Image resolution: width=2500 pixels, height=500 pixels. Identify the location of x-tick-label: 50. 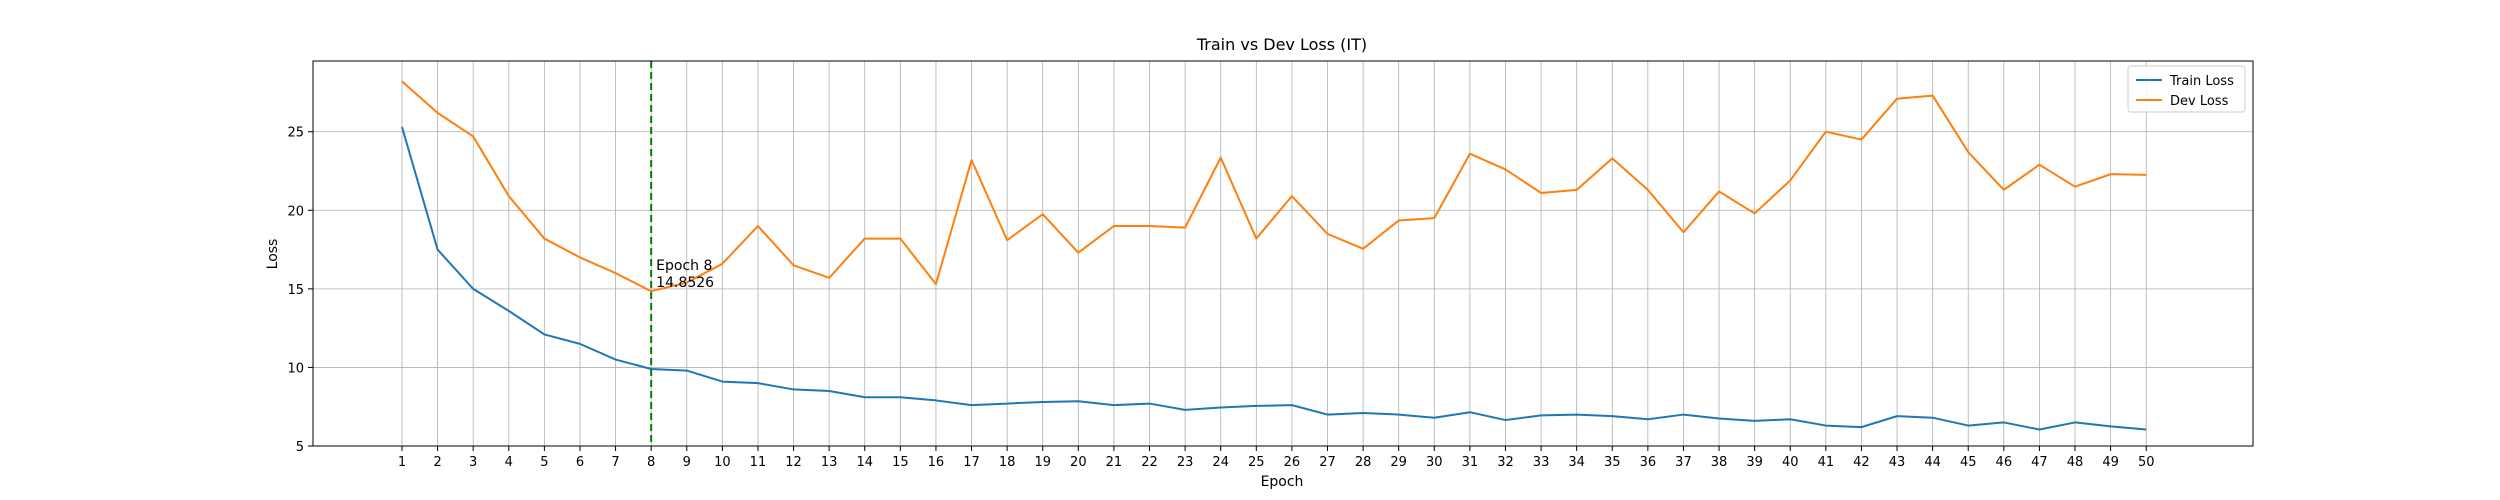
(2146, 462).